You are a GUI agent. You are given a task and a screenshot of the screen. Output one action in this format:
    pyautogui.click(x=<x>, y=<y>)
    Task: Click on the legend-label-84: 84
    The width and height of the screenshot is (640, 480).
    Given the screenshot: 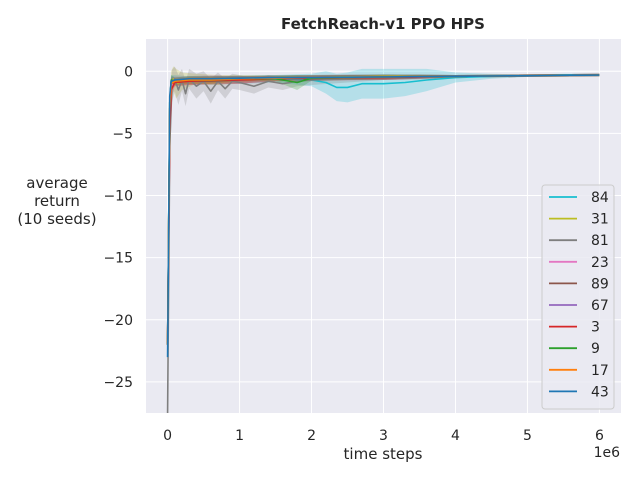 What is the action you would take?
    pyautogui.click(x=600, y=198)
    